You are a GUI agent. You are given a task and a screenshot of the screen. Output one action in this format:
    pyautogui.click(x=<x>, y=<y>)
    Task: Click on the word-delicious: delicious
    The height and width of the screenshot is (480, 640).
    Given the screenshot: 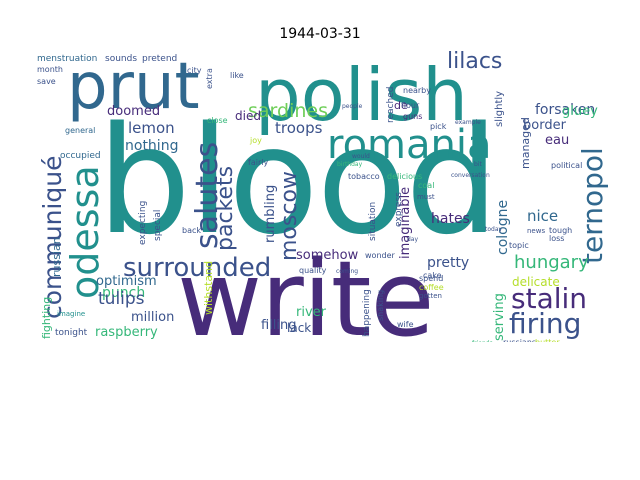 What is the action you would take?
    pyautogui.click(x=405, y=176)
    